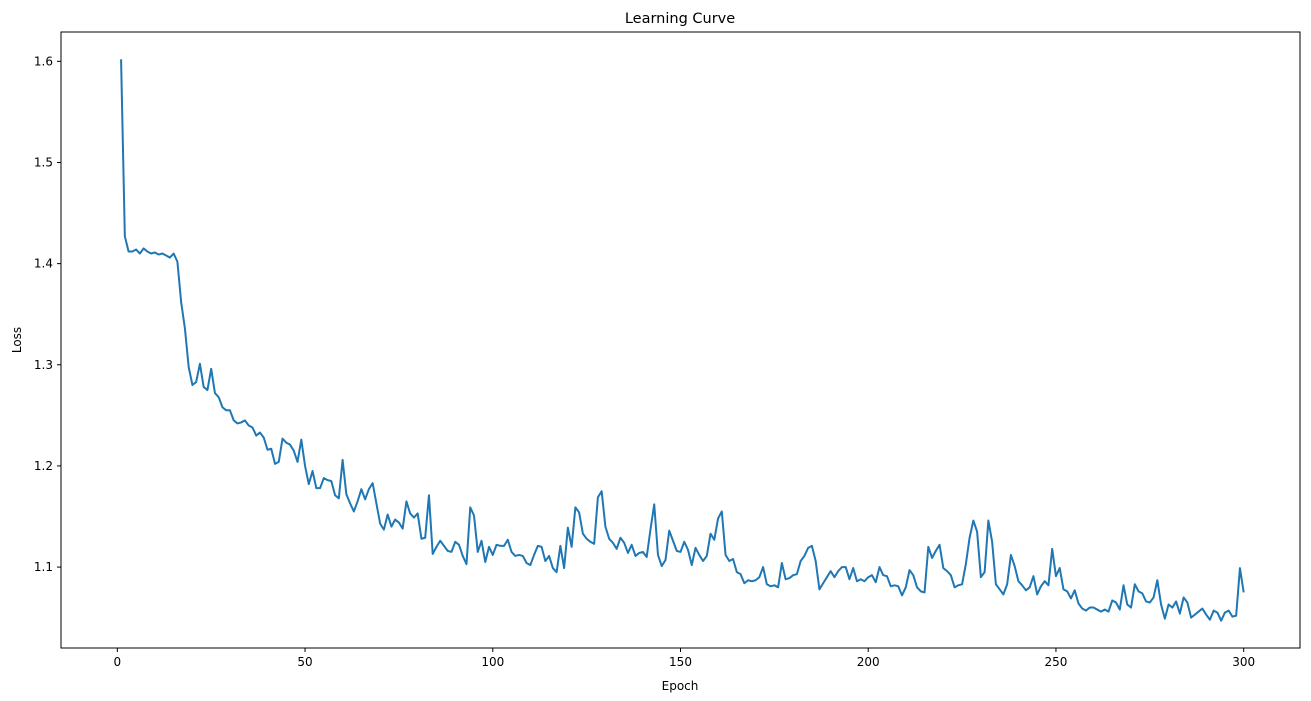 Image resolution: width=1311 pixels, height=701 pixels. Describe the element at coordinates (43, 61) in the screenshot. I see `y-tick-label: 1.6` at that location.